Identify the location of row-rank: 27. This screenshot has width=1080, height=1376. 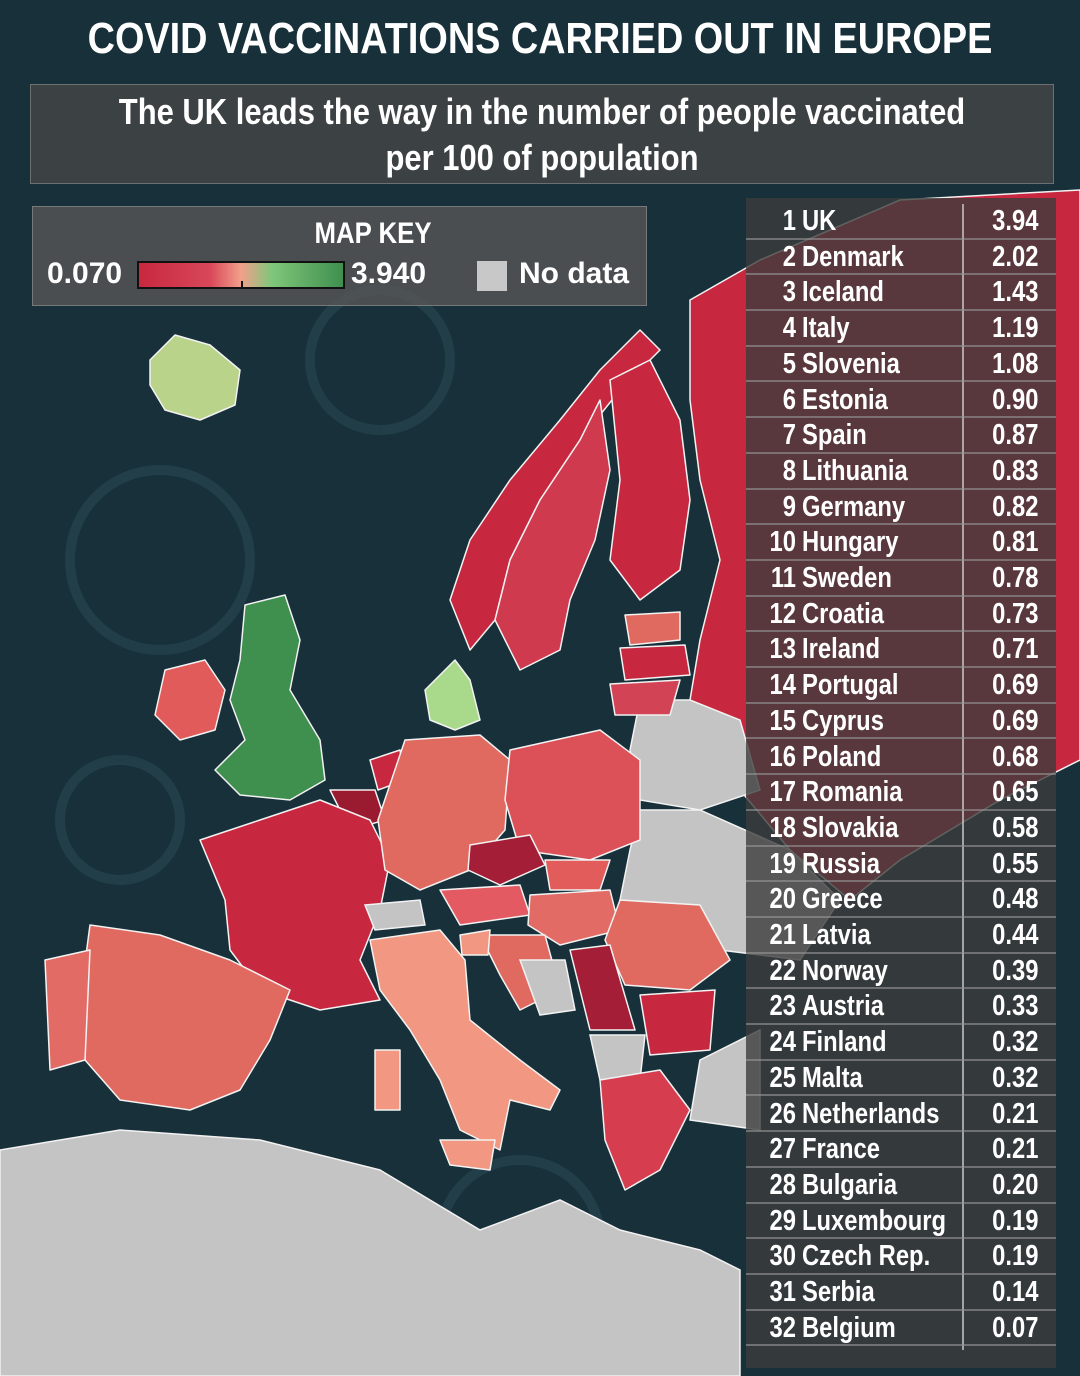
(782, 1149).